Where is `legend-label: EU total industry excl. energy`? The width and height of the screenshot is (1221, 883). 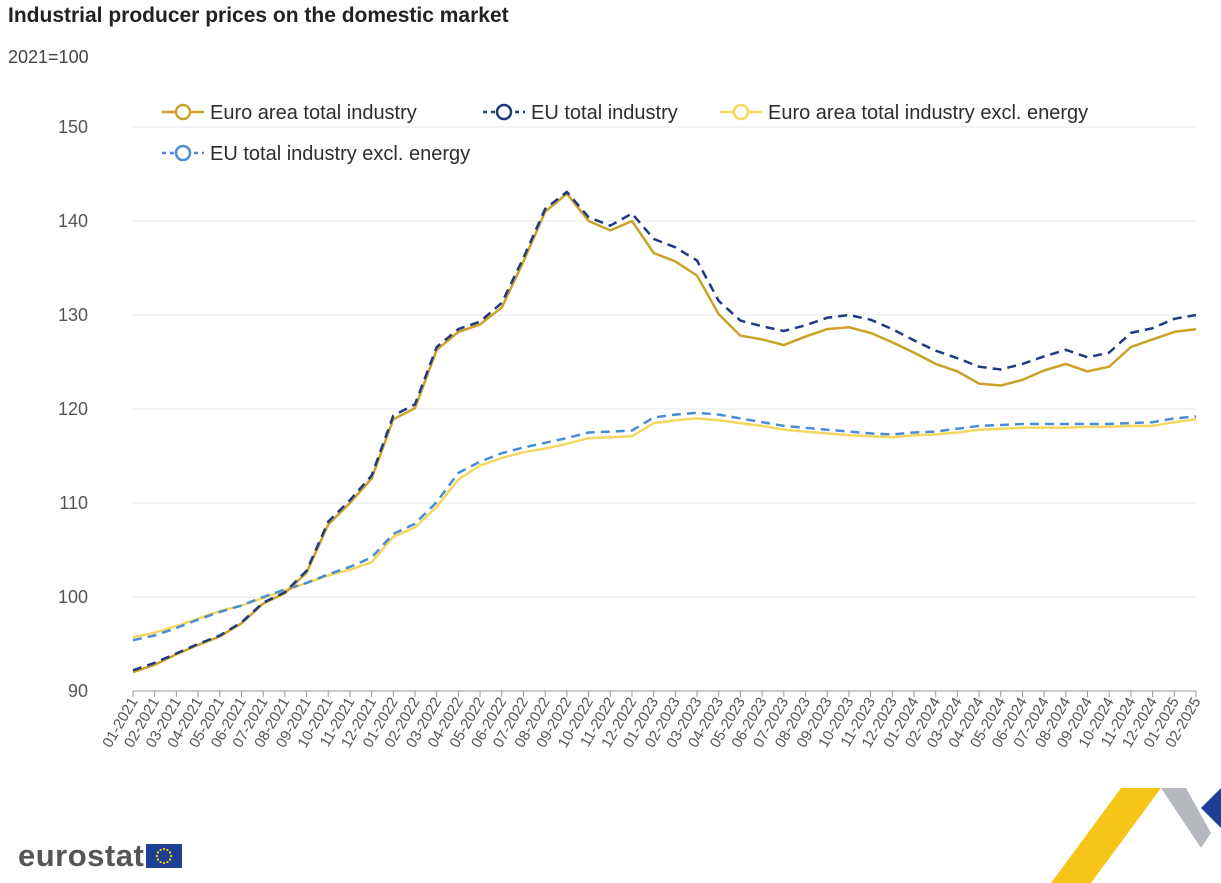
legend-label: EU total industry excl. energy is located at coordinates (340, 154).